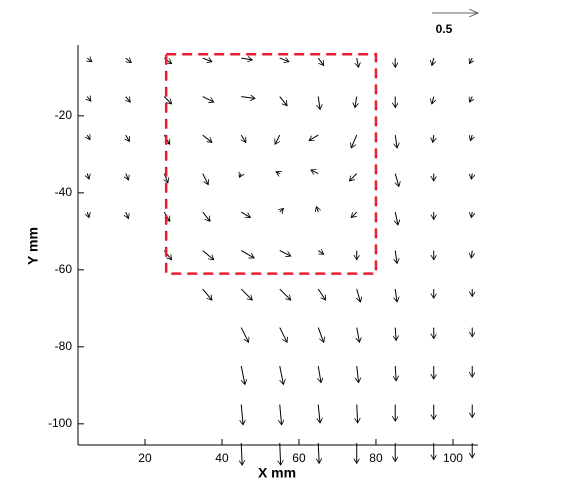  I want to click on y-tick-label: -100, so click(60, 423).